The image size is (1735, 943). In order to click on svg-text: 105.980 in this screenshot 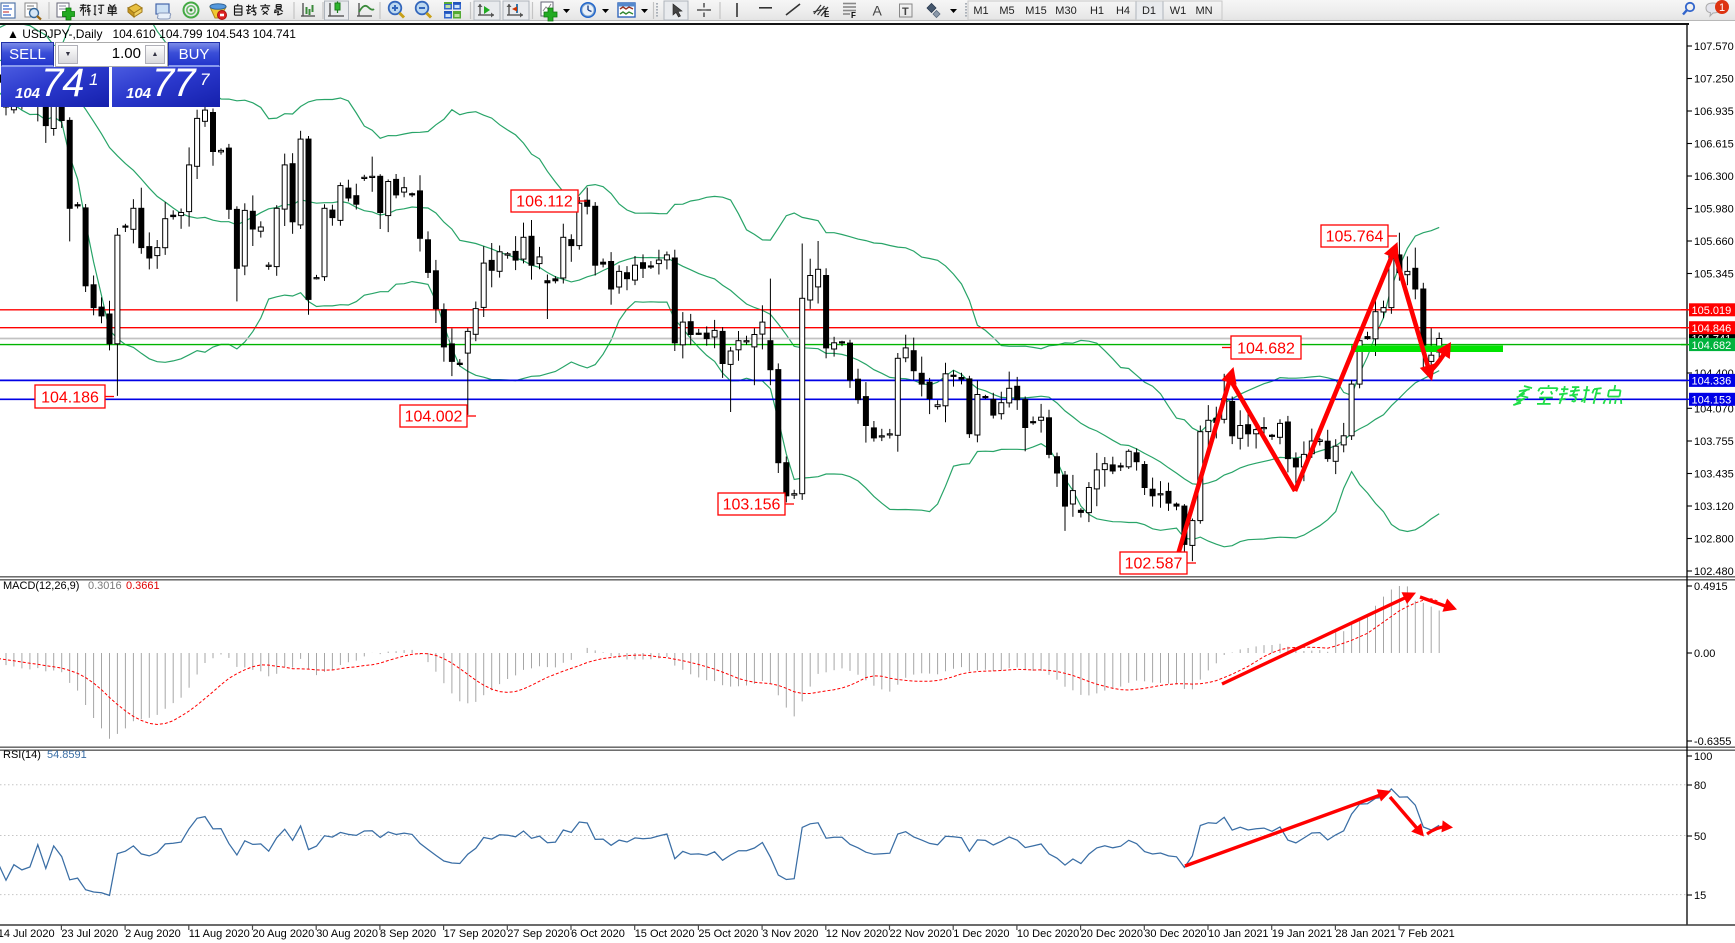, I will do `click(1714, 210)`.